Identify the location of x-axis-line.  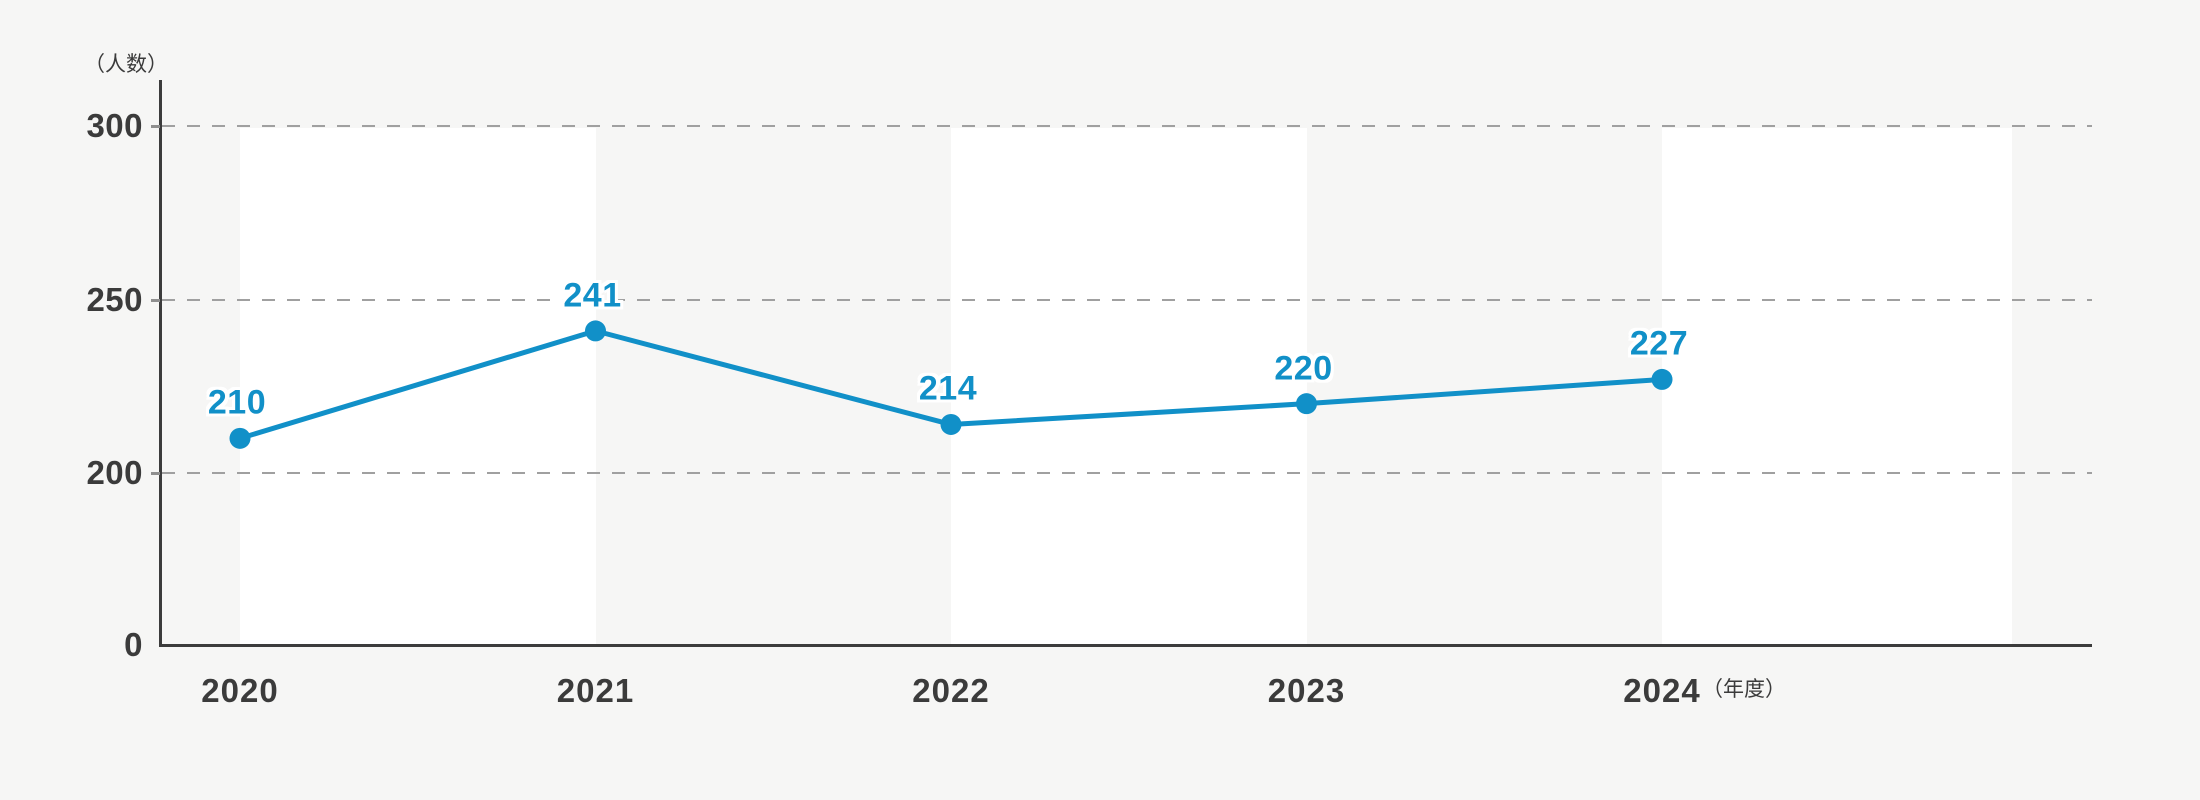
(1125, 645).